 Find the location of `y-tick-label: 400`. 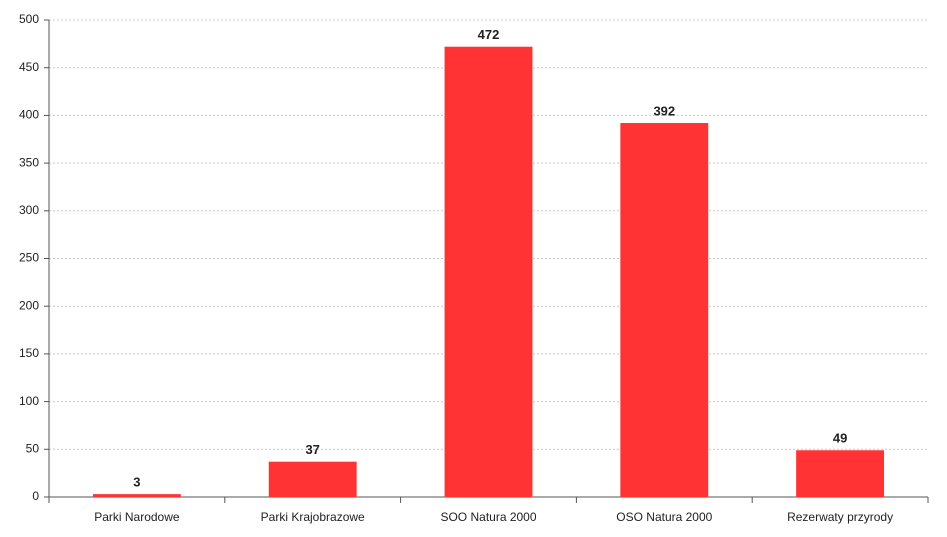

y-tick-label: 400 is located at coordinates (29, 115).